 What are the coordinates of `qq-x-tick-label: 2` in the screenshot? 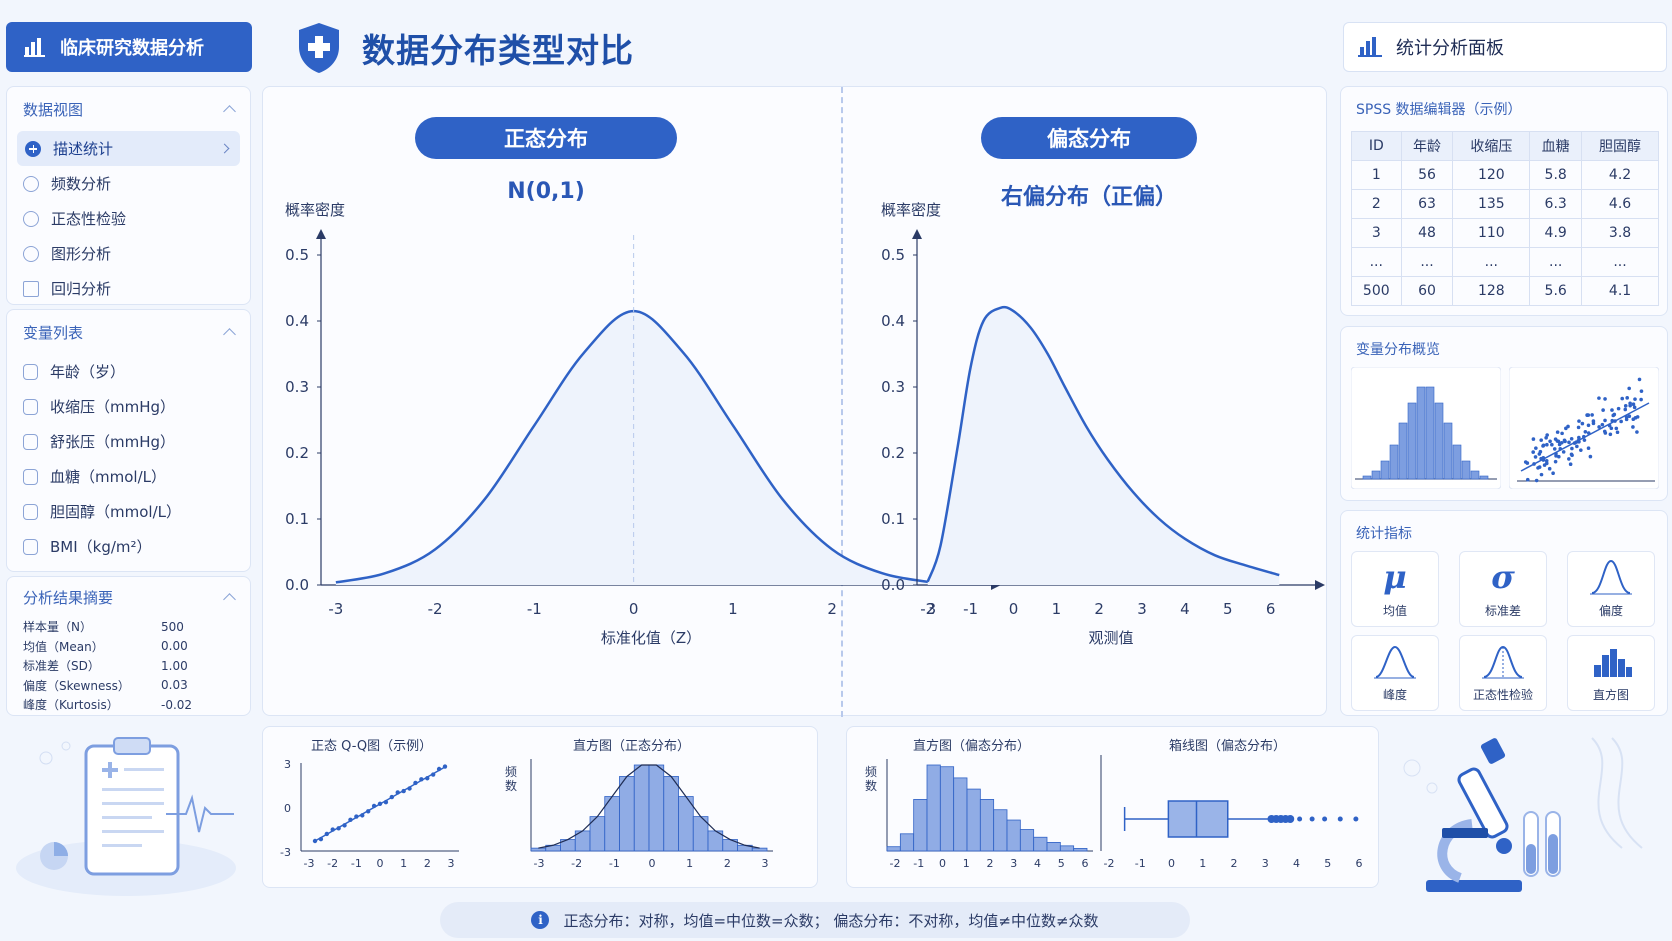 It's located at (427, 863).